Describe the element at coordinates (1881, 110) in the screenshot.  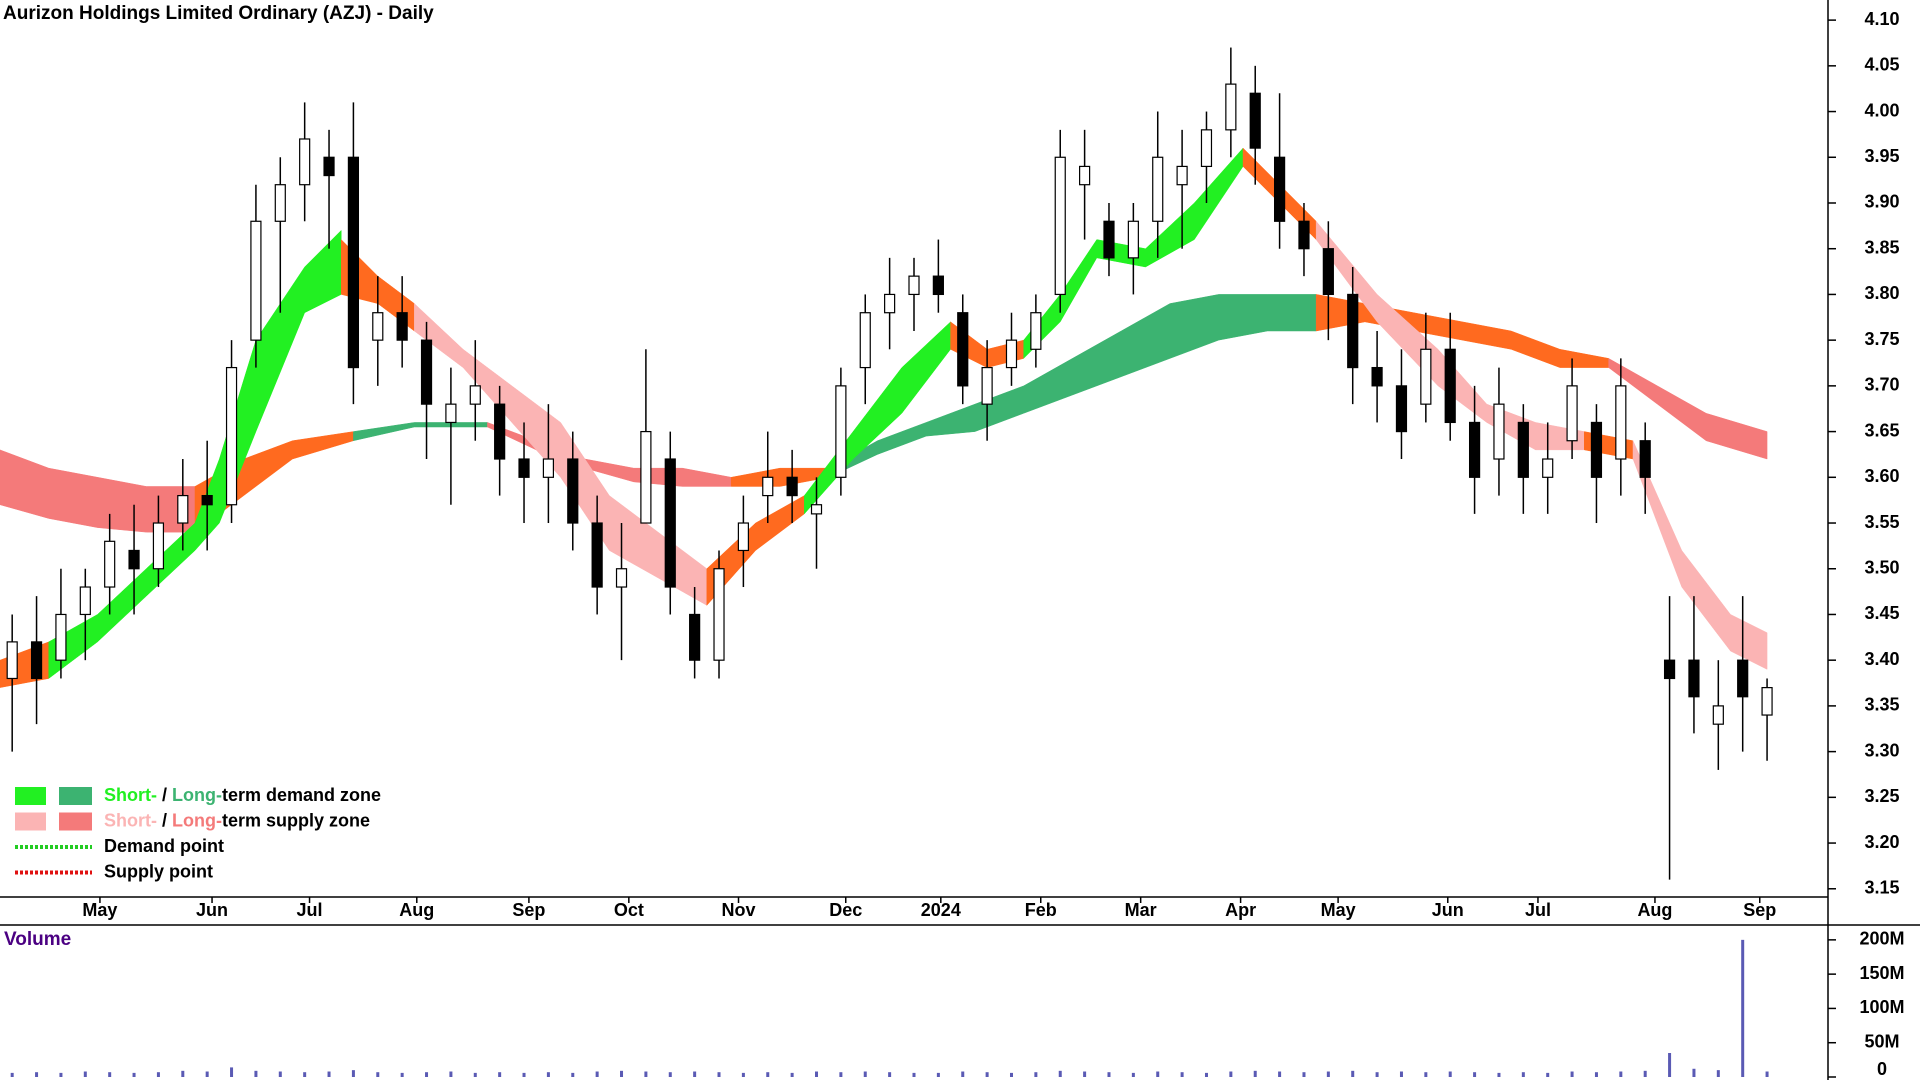
I see `y-tick-label: 4.00` at that location.